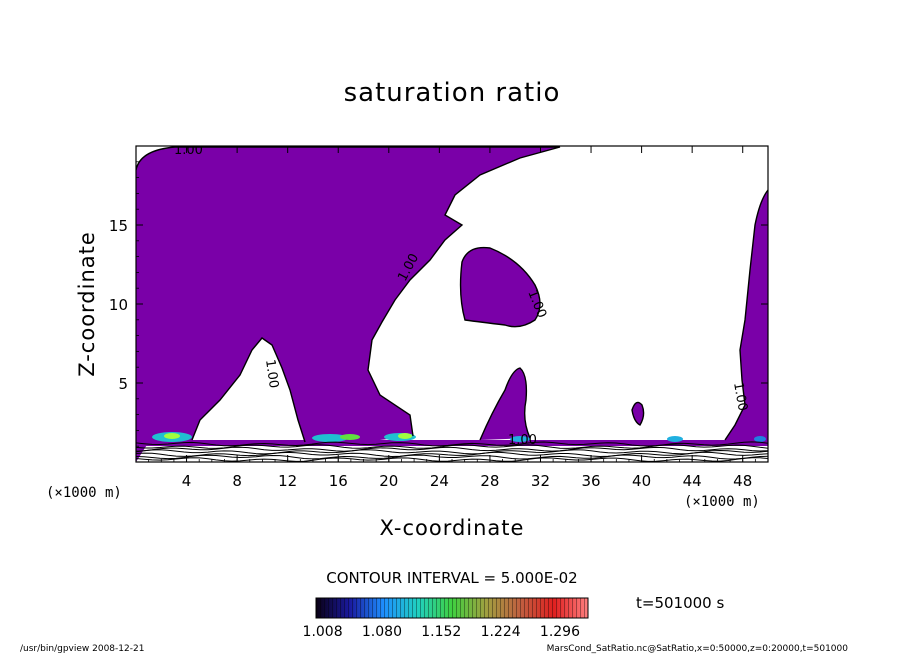  I want to click on time-label: t=501000 s, so click(680, 603).